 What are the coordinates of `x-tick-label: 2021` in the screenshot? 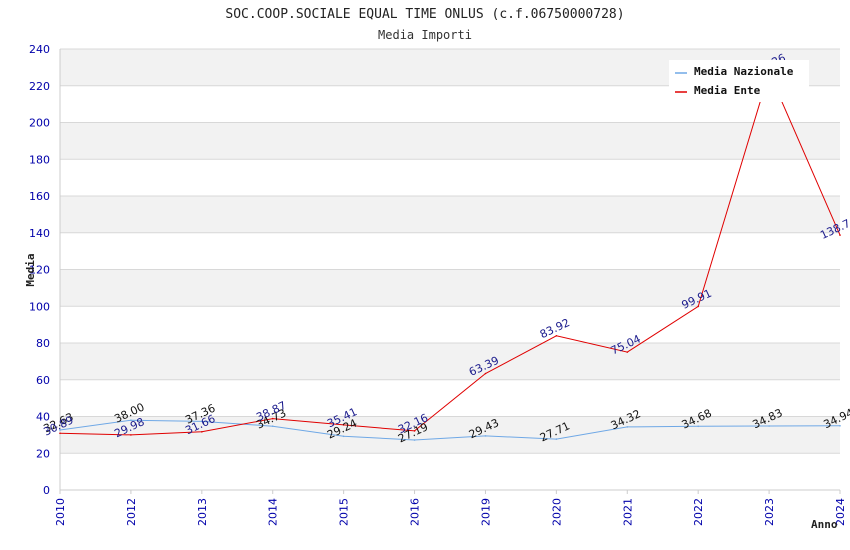 It's located at (627, 512).